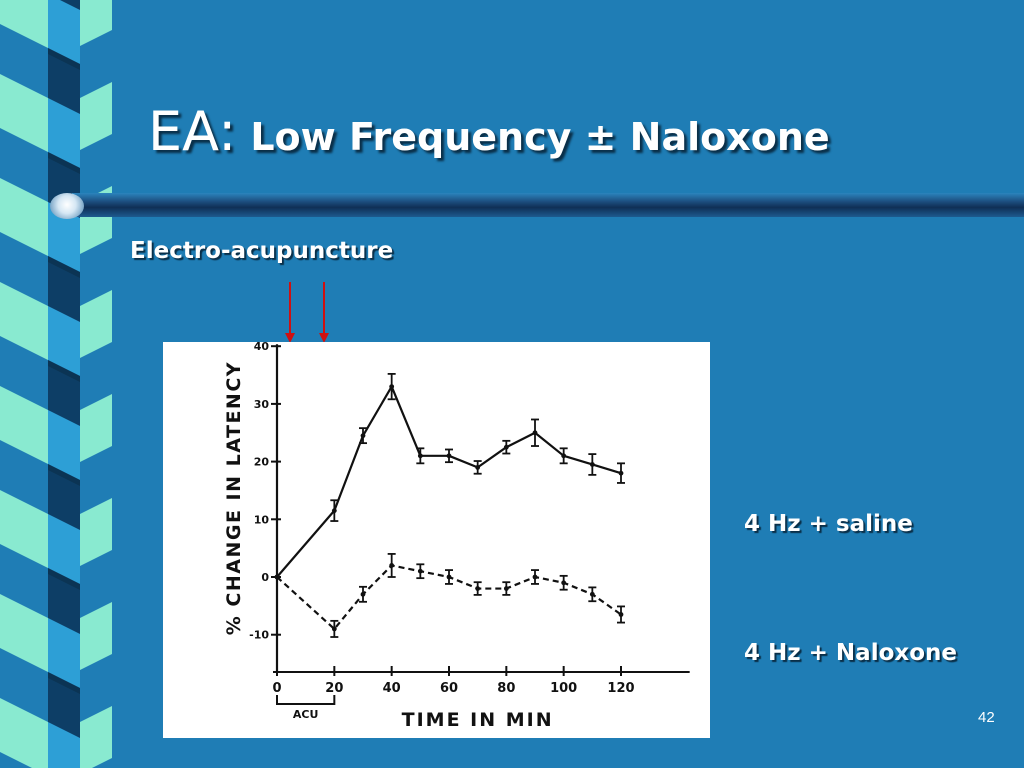 This screenshot has width=1024, height=768. I want to click on stimulation-arrows, so click(307, 312).